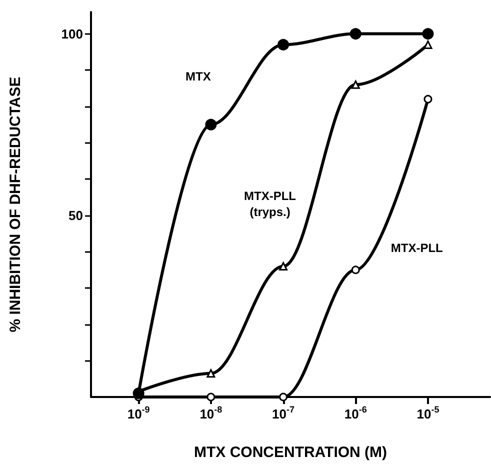 Image resolution: width=491 pixels, height=467 pixels. I want to click on text: MTX, so click(198, 77).